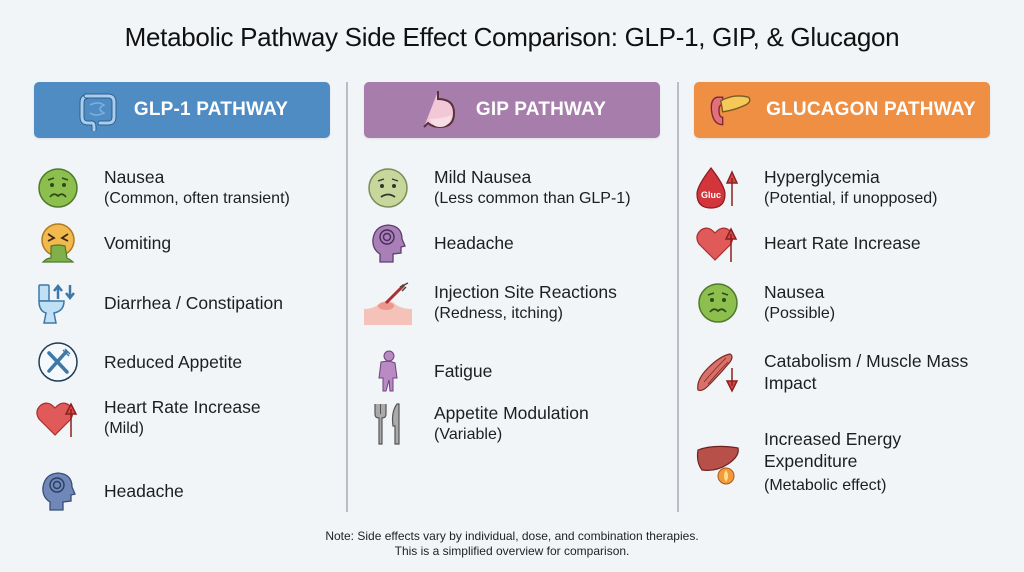 This screenshot has width=1024, height=572. I want to click on side-effect-item: Heart Rate Increase (Mild), so click(147, 418).